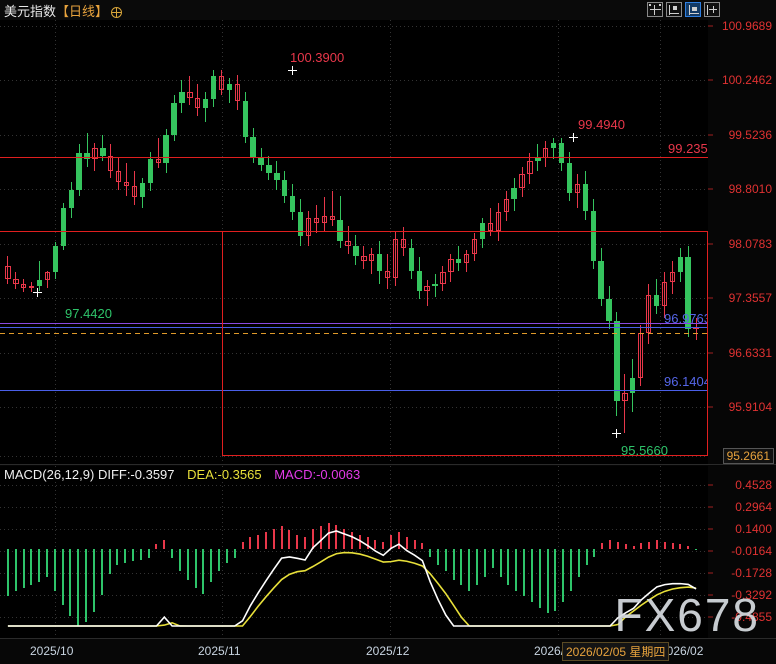 This screenshot has height=664, width=776. I want to click on macd-gridline, so click(354, 551).